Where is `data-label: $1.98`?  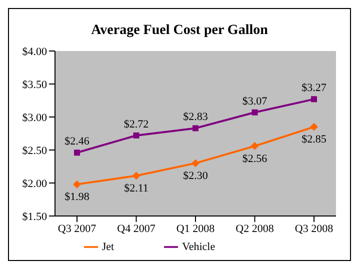 data-label: $1.98 is located at coordinates (77, 197).